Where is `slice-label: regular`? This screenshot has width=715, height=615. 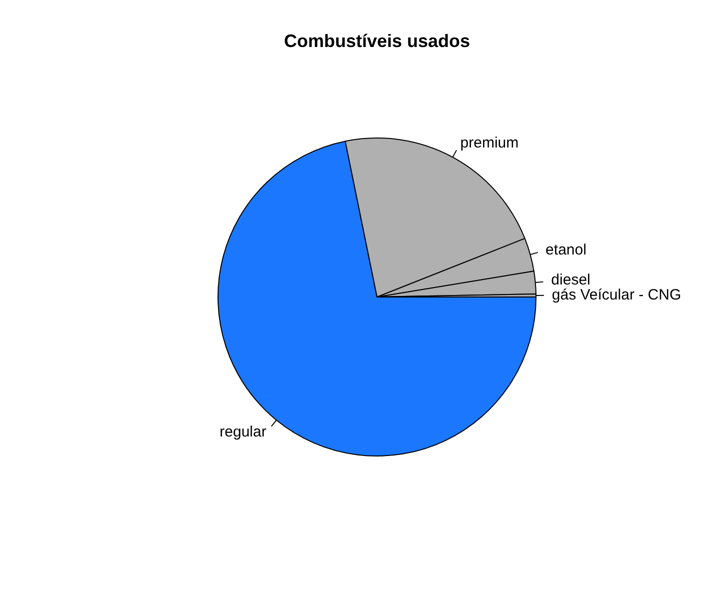 slice-label: regular is located at coordinates (243, 432).